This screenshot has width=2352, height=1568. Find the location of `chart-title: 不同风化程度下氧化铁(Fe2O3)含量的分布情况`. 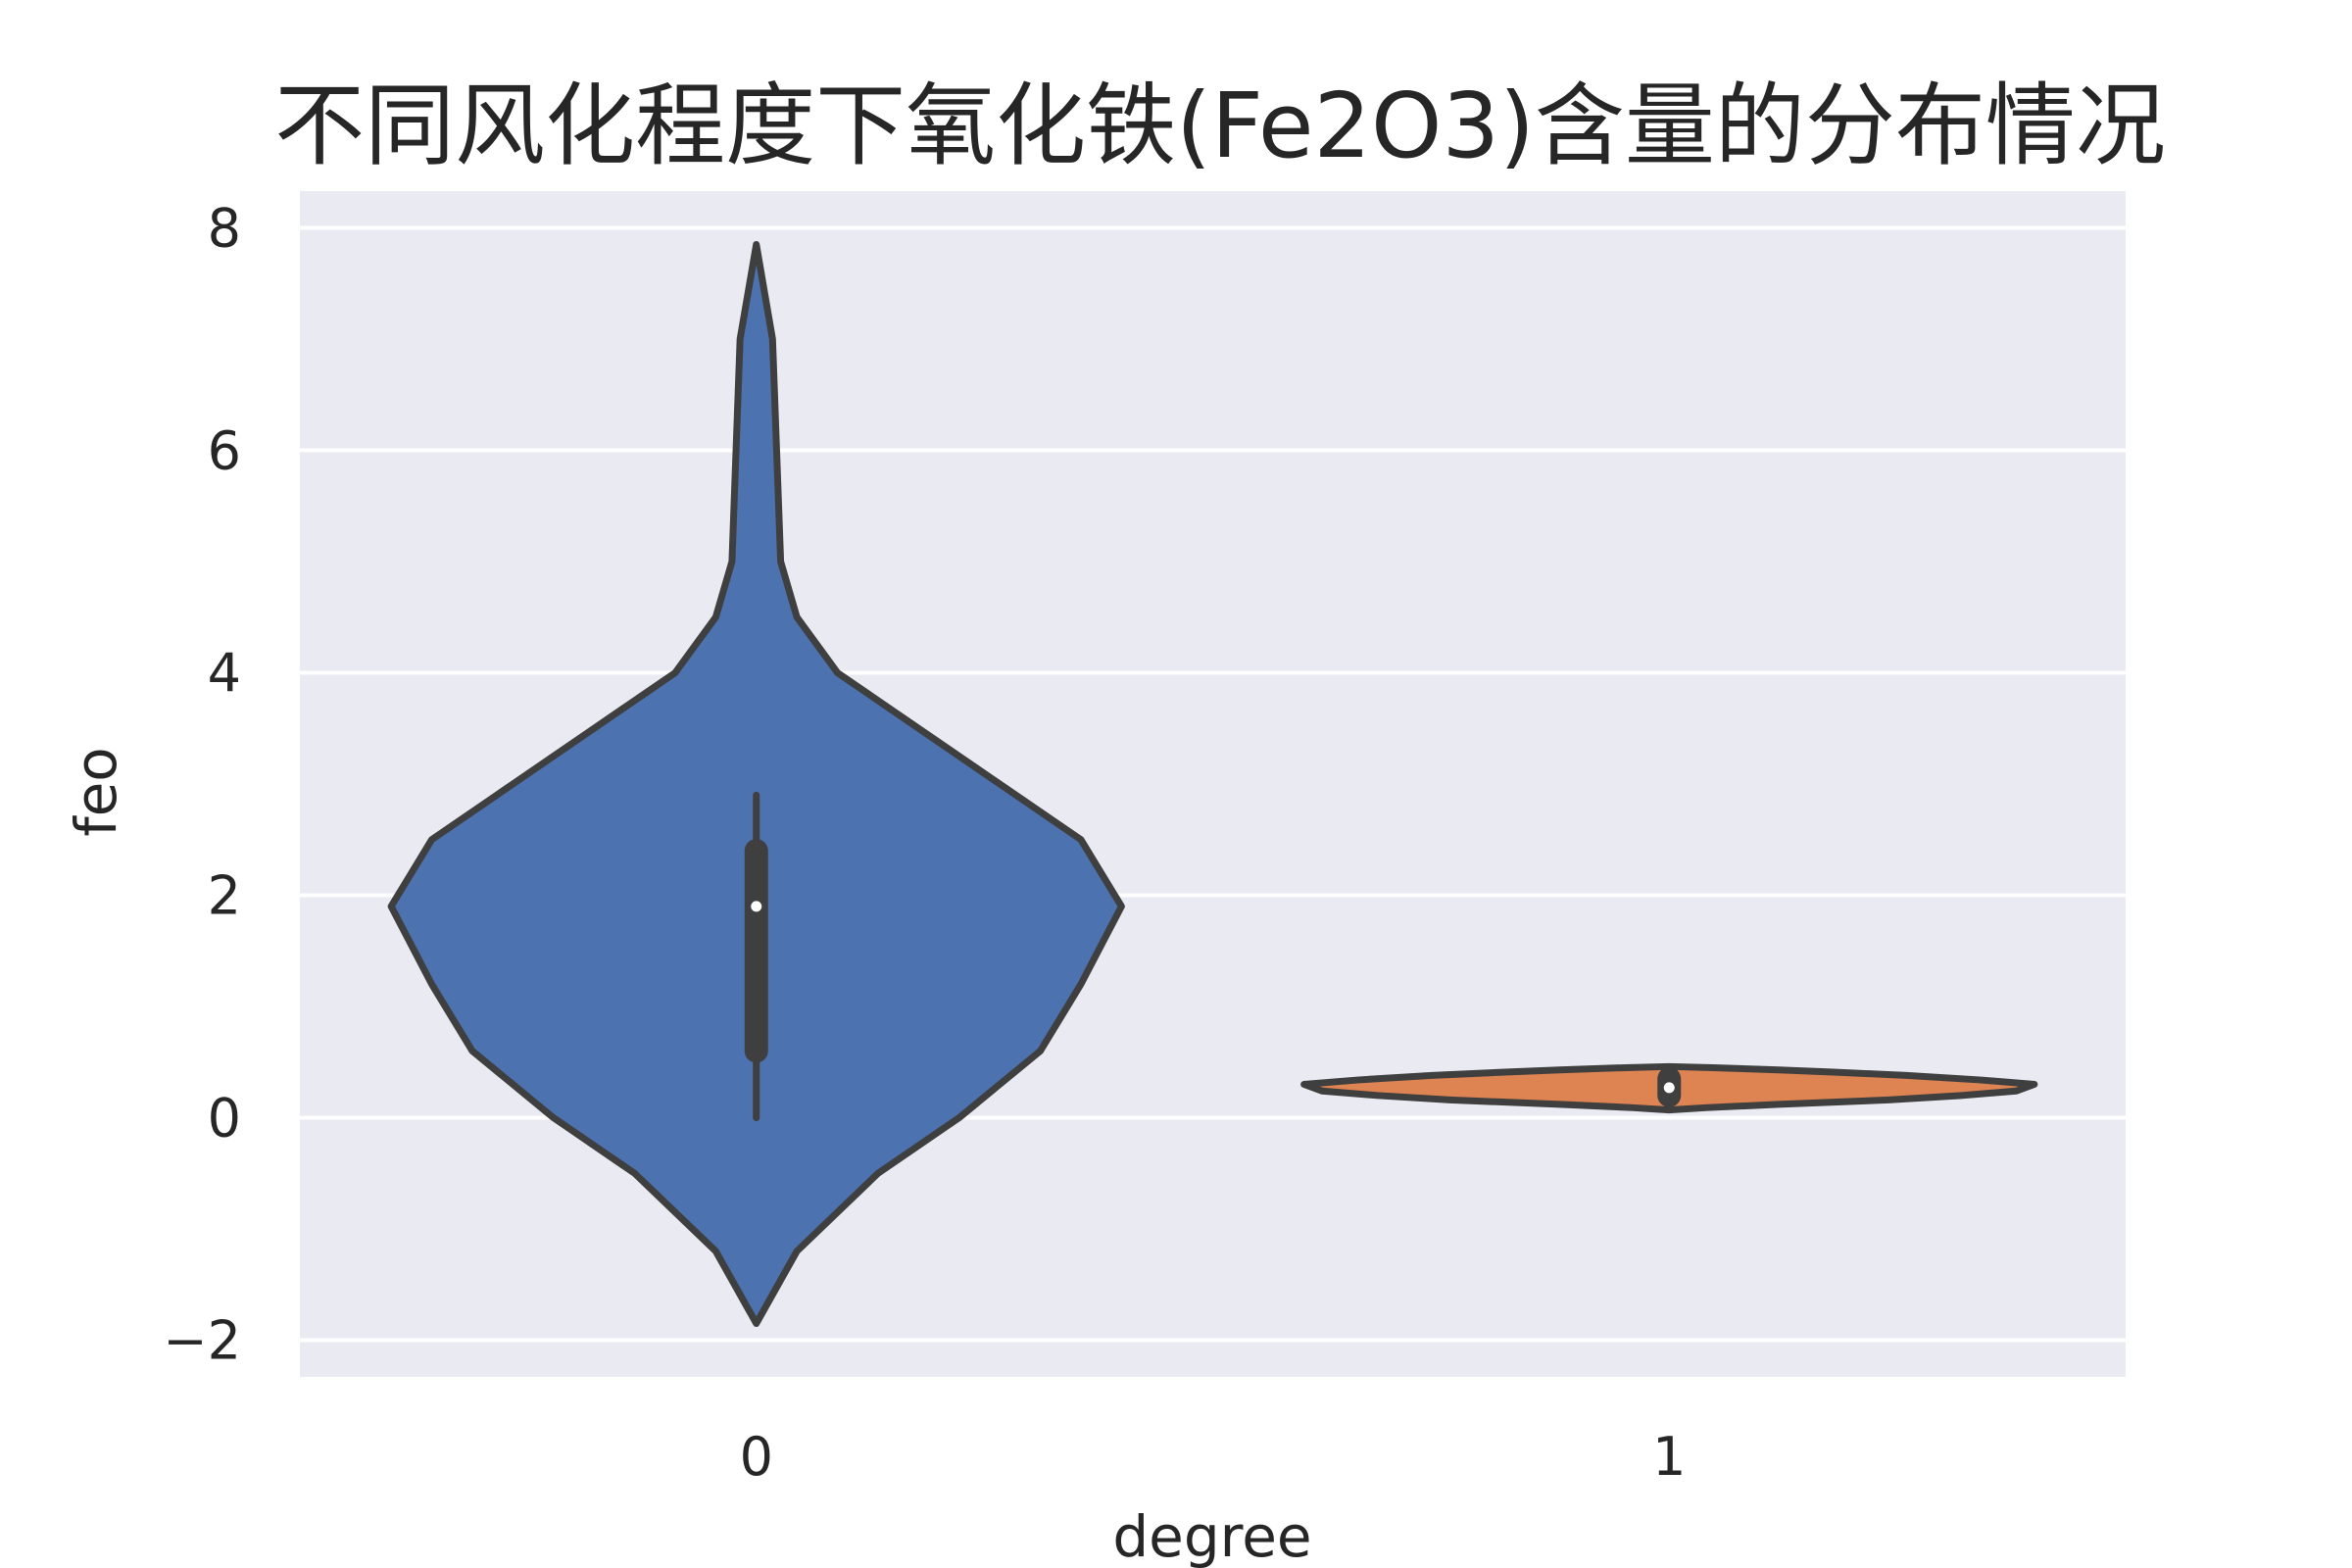

chart-title: 不同风化程度下氧化铁(Fe2O3)含量的分布情况 is located at coordinates (1220, 126).